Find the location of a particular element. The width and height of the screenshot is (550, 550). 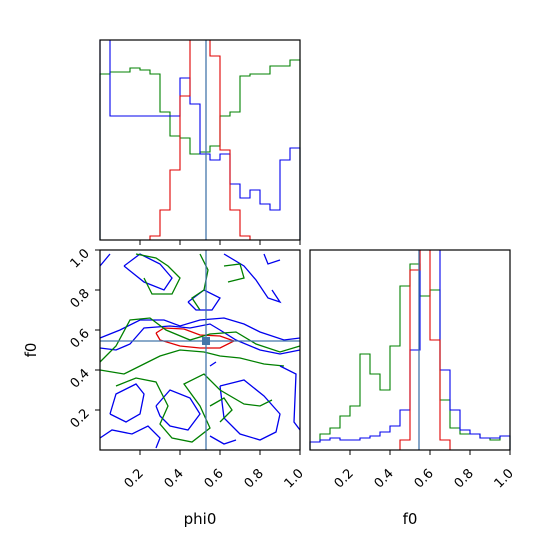

contour-ytick-label-0: 0.2 is located at coordinates (80, 418).